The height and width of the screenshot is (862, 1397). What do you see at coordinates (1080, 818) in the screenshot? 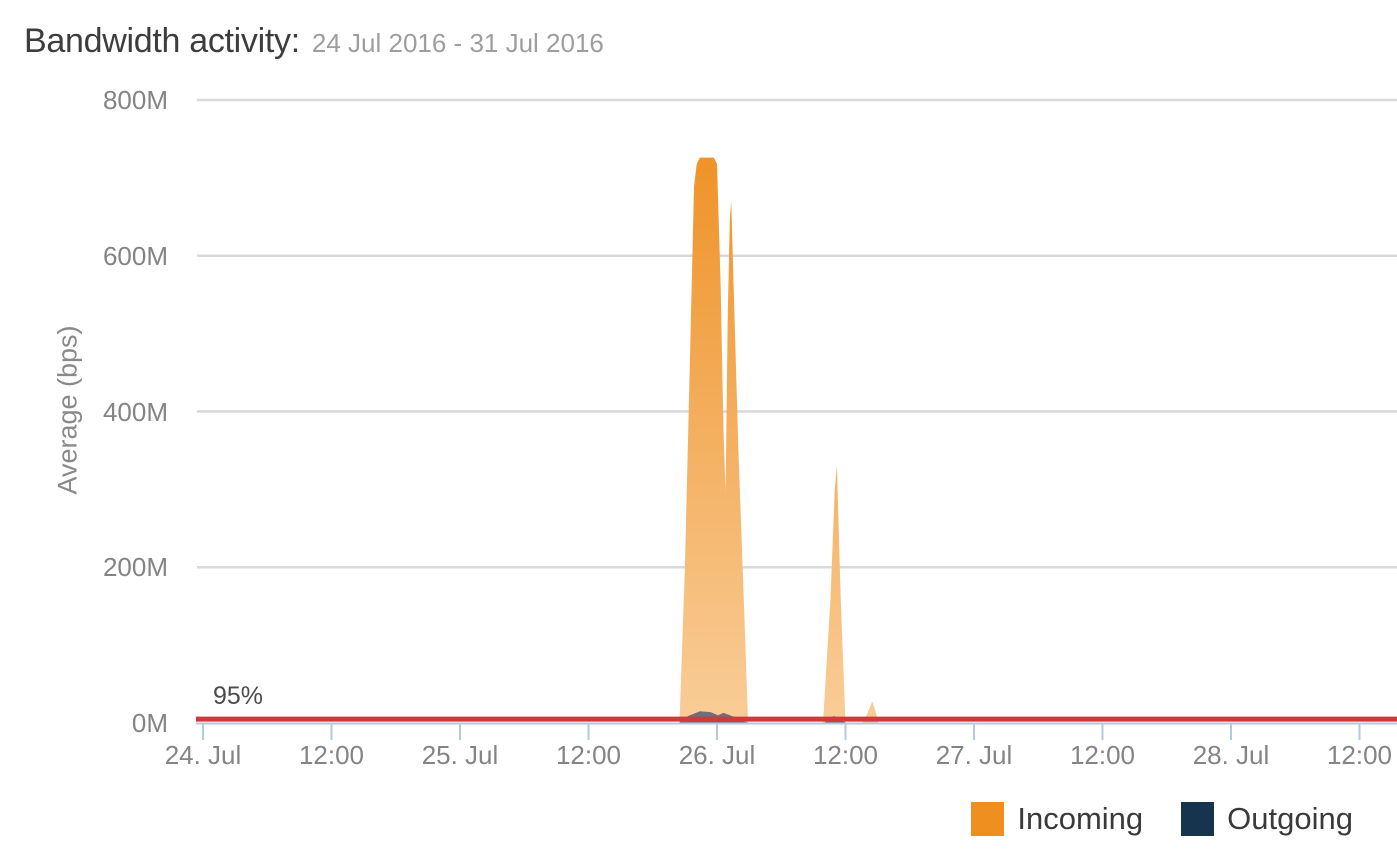
I see `legend-label-incoming: Incoming` at bounding box center [1080, 818].